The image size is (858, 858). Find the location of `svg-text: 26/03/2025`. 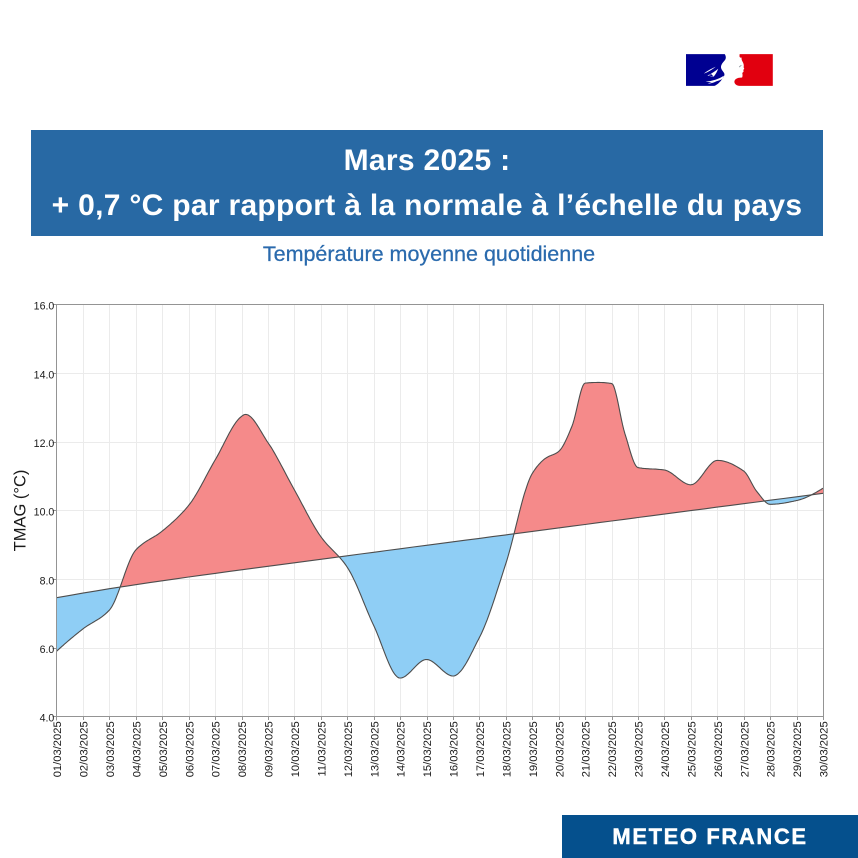

svg-text: 26/03/2025 is located at coordinates (719, 749).